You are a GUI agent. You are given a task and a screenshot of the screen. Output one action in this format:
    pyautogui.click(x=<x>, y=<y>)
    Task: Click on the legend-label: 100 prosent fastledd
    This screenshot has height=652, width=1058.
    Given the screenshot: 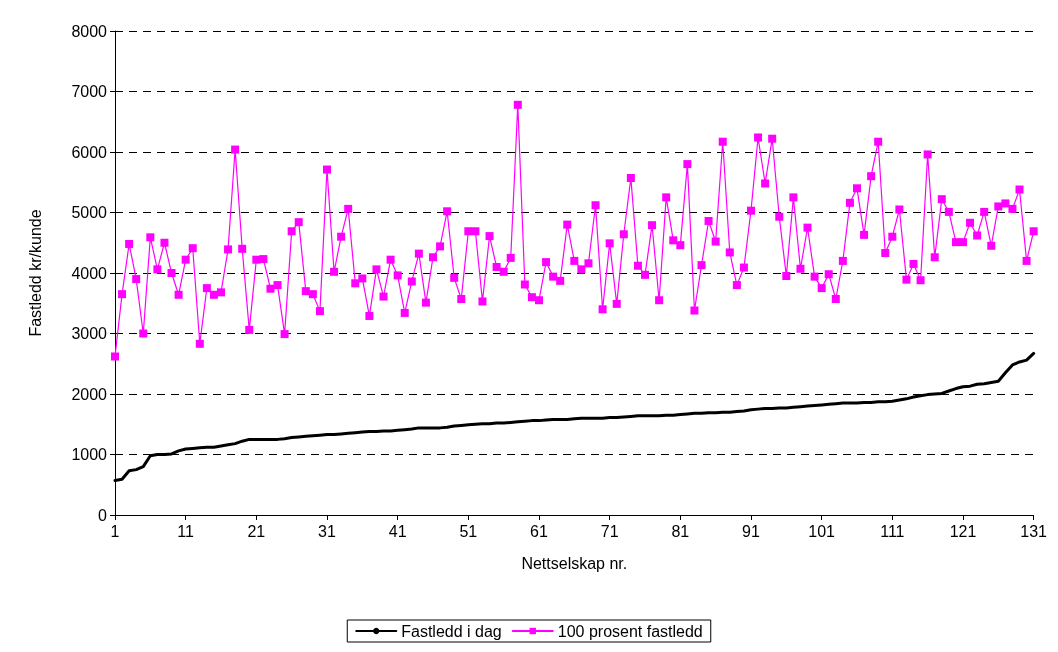 What is the action you would take?
    pyautogui.click(x=630, y=631)
    